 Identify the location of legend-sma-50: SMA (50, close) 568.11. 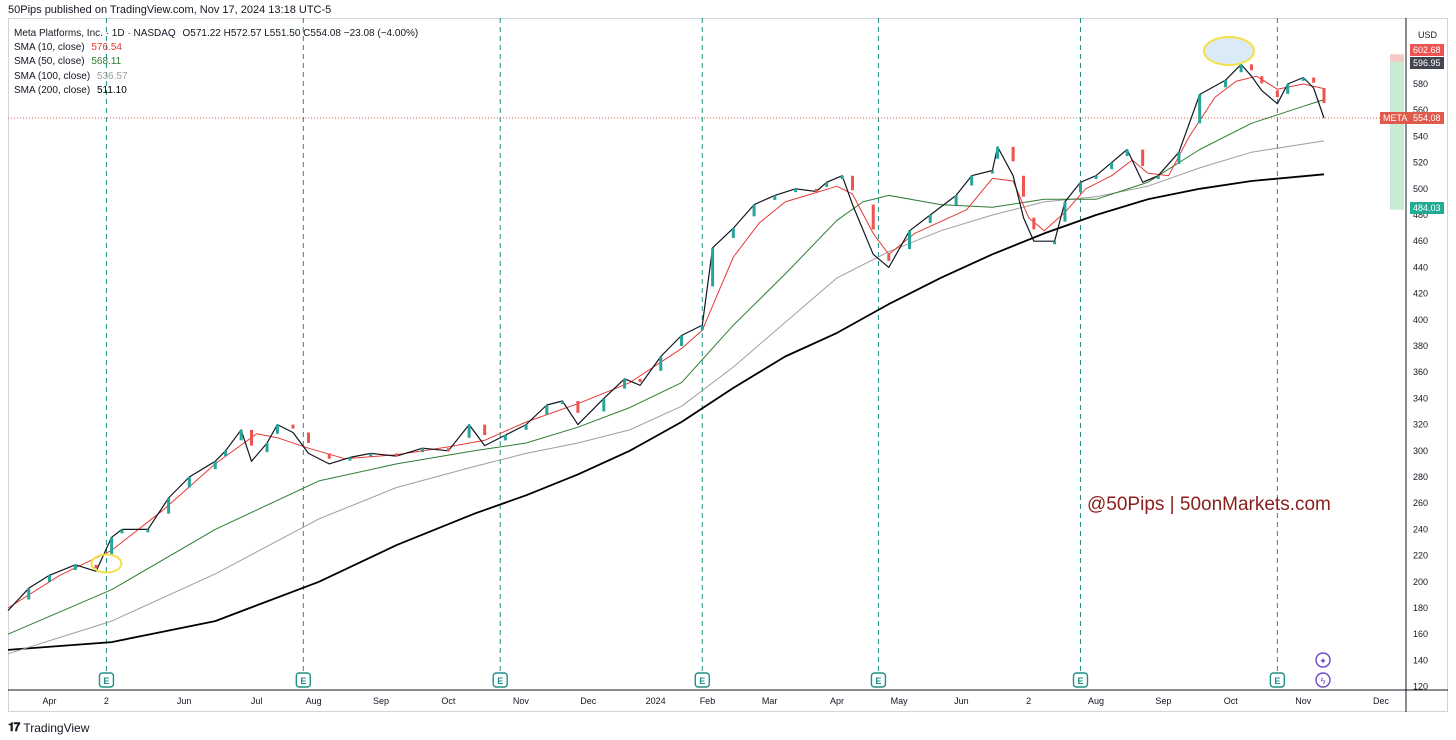
(216, 62).